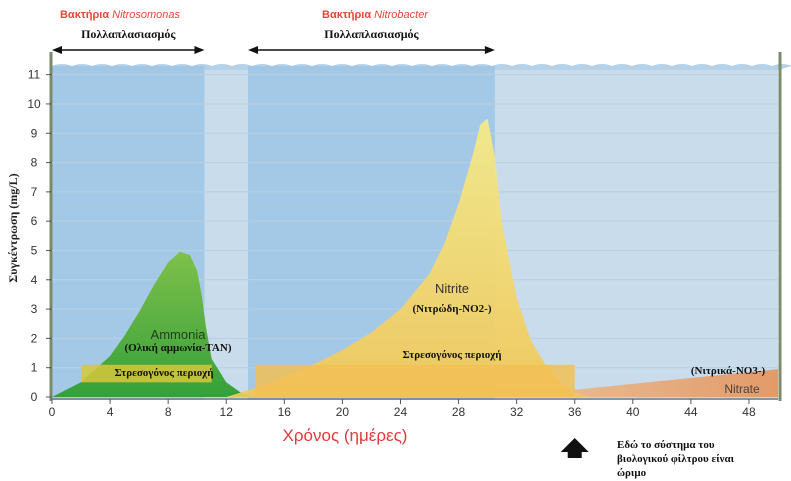  Describe the element at coordinates (168, 412) in the screenshot. I see `x-tick-label-2: 8` at that location.